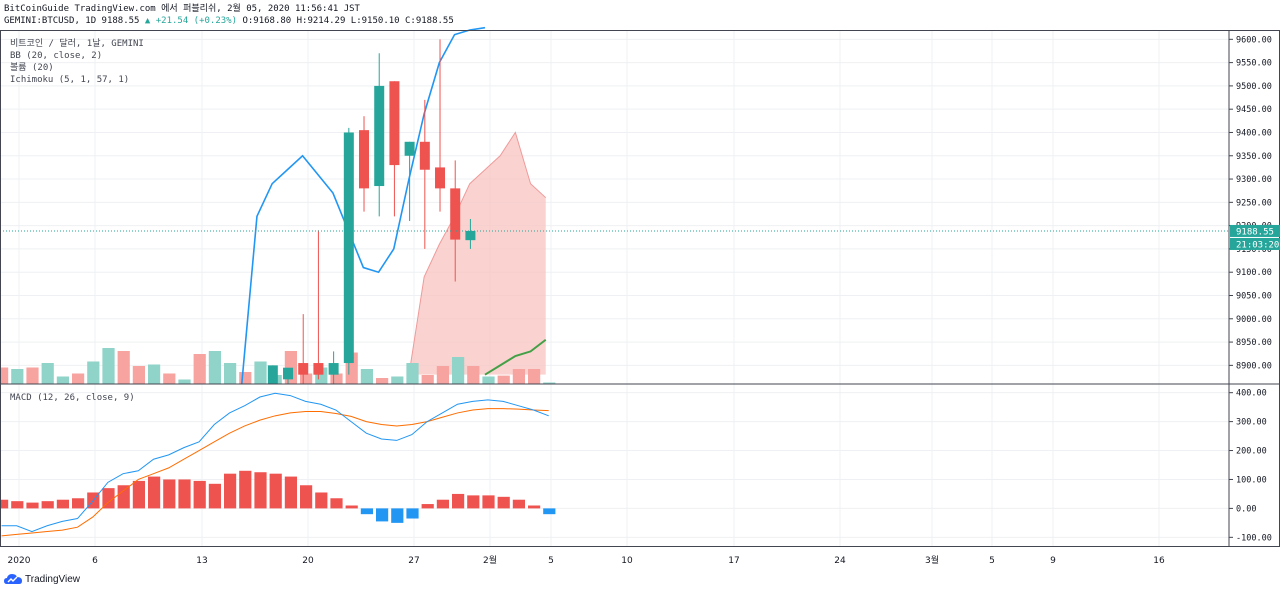  Describe the element at coordinates (932, 560) in the screenshot. I see `time-tick-label: 3월` at that location.